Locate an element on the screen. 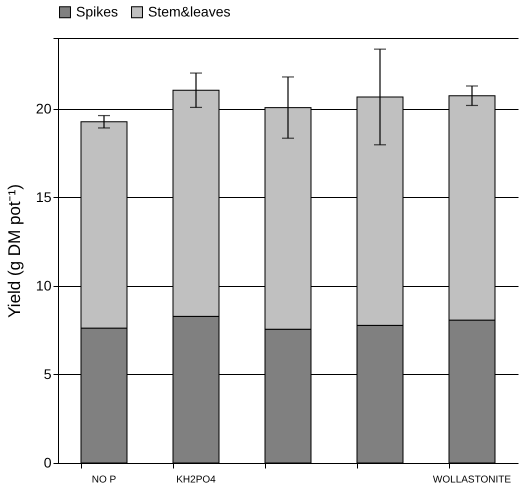 The height and width of the screenshot is (488, 531). y-axis-title: Yield (g DM pot⁻¹) is located at coordinates (14, 251).